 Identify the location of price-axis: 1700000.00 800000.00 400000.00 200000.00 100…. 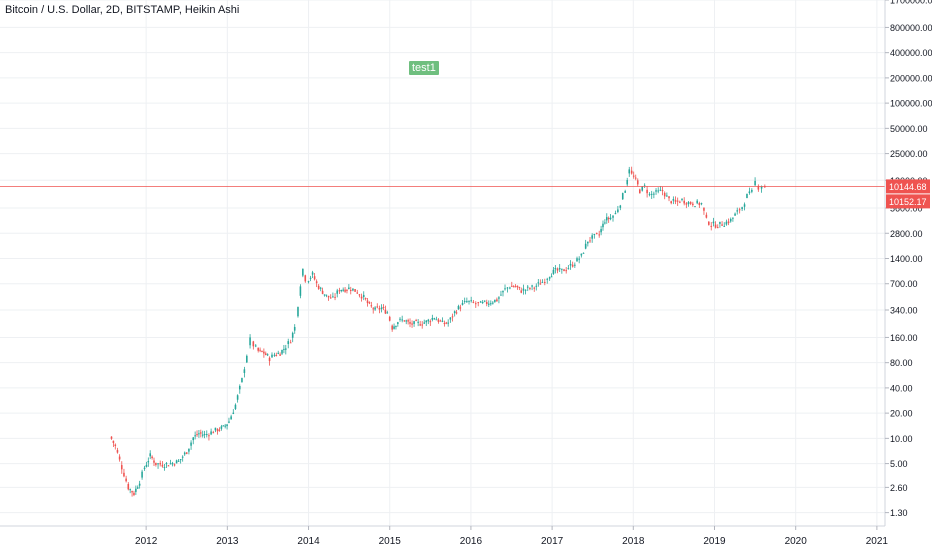
(908, 259).